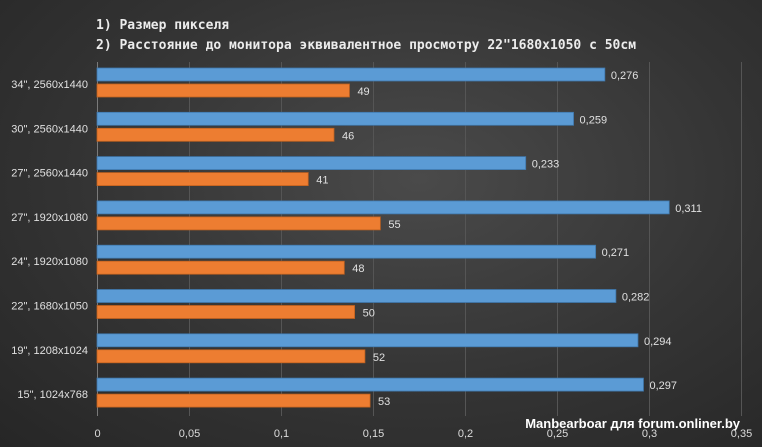 This screenshot has height=447, width=762. Describe the element at coordinates (49, 351) in the screenshot. I see `category-label: 19", 1208x1024` at that location.